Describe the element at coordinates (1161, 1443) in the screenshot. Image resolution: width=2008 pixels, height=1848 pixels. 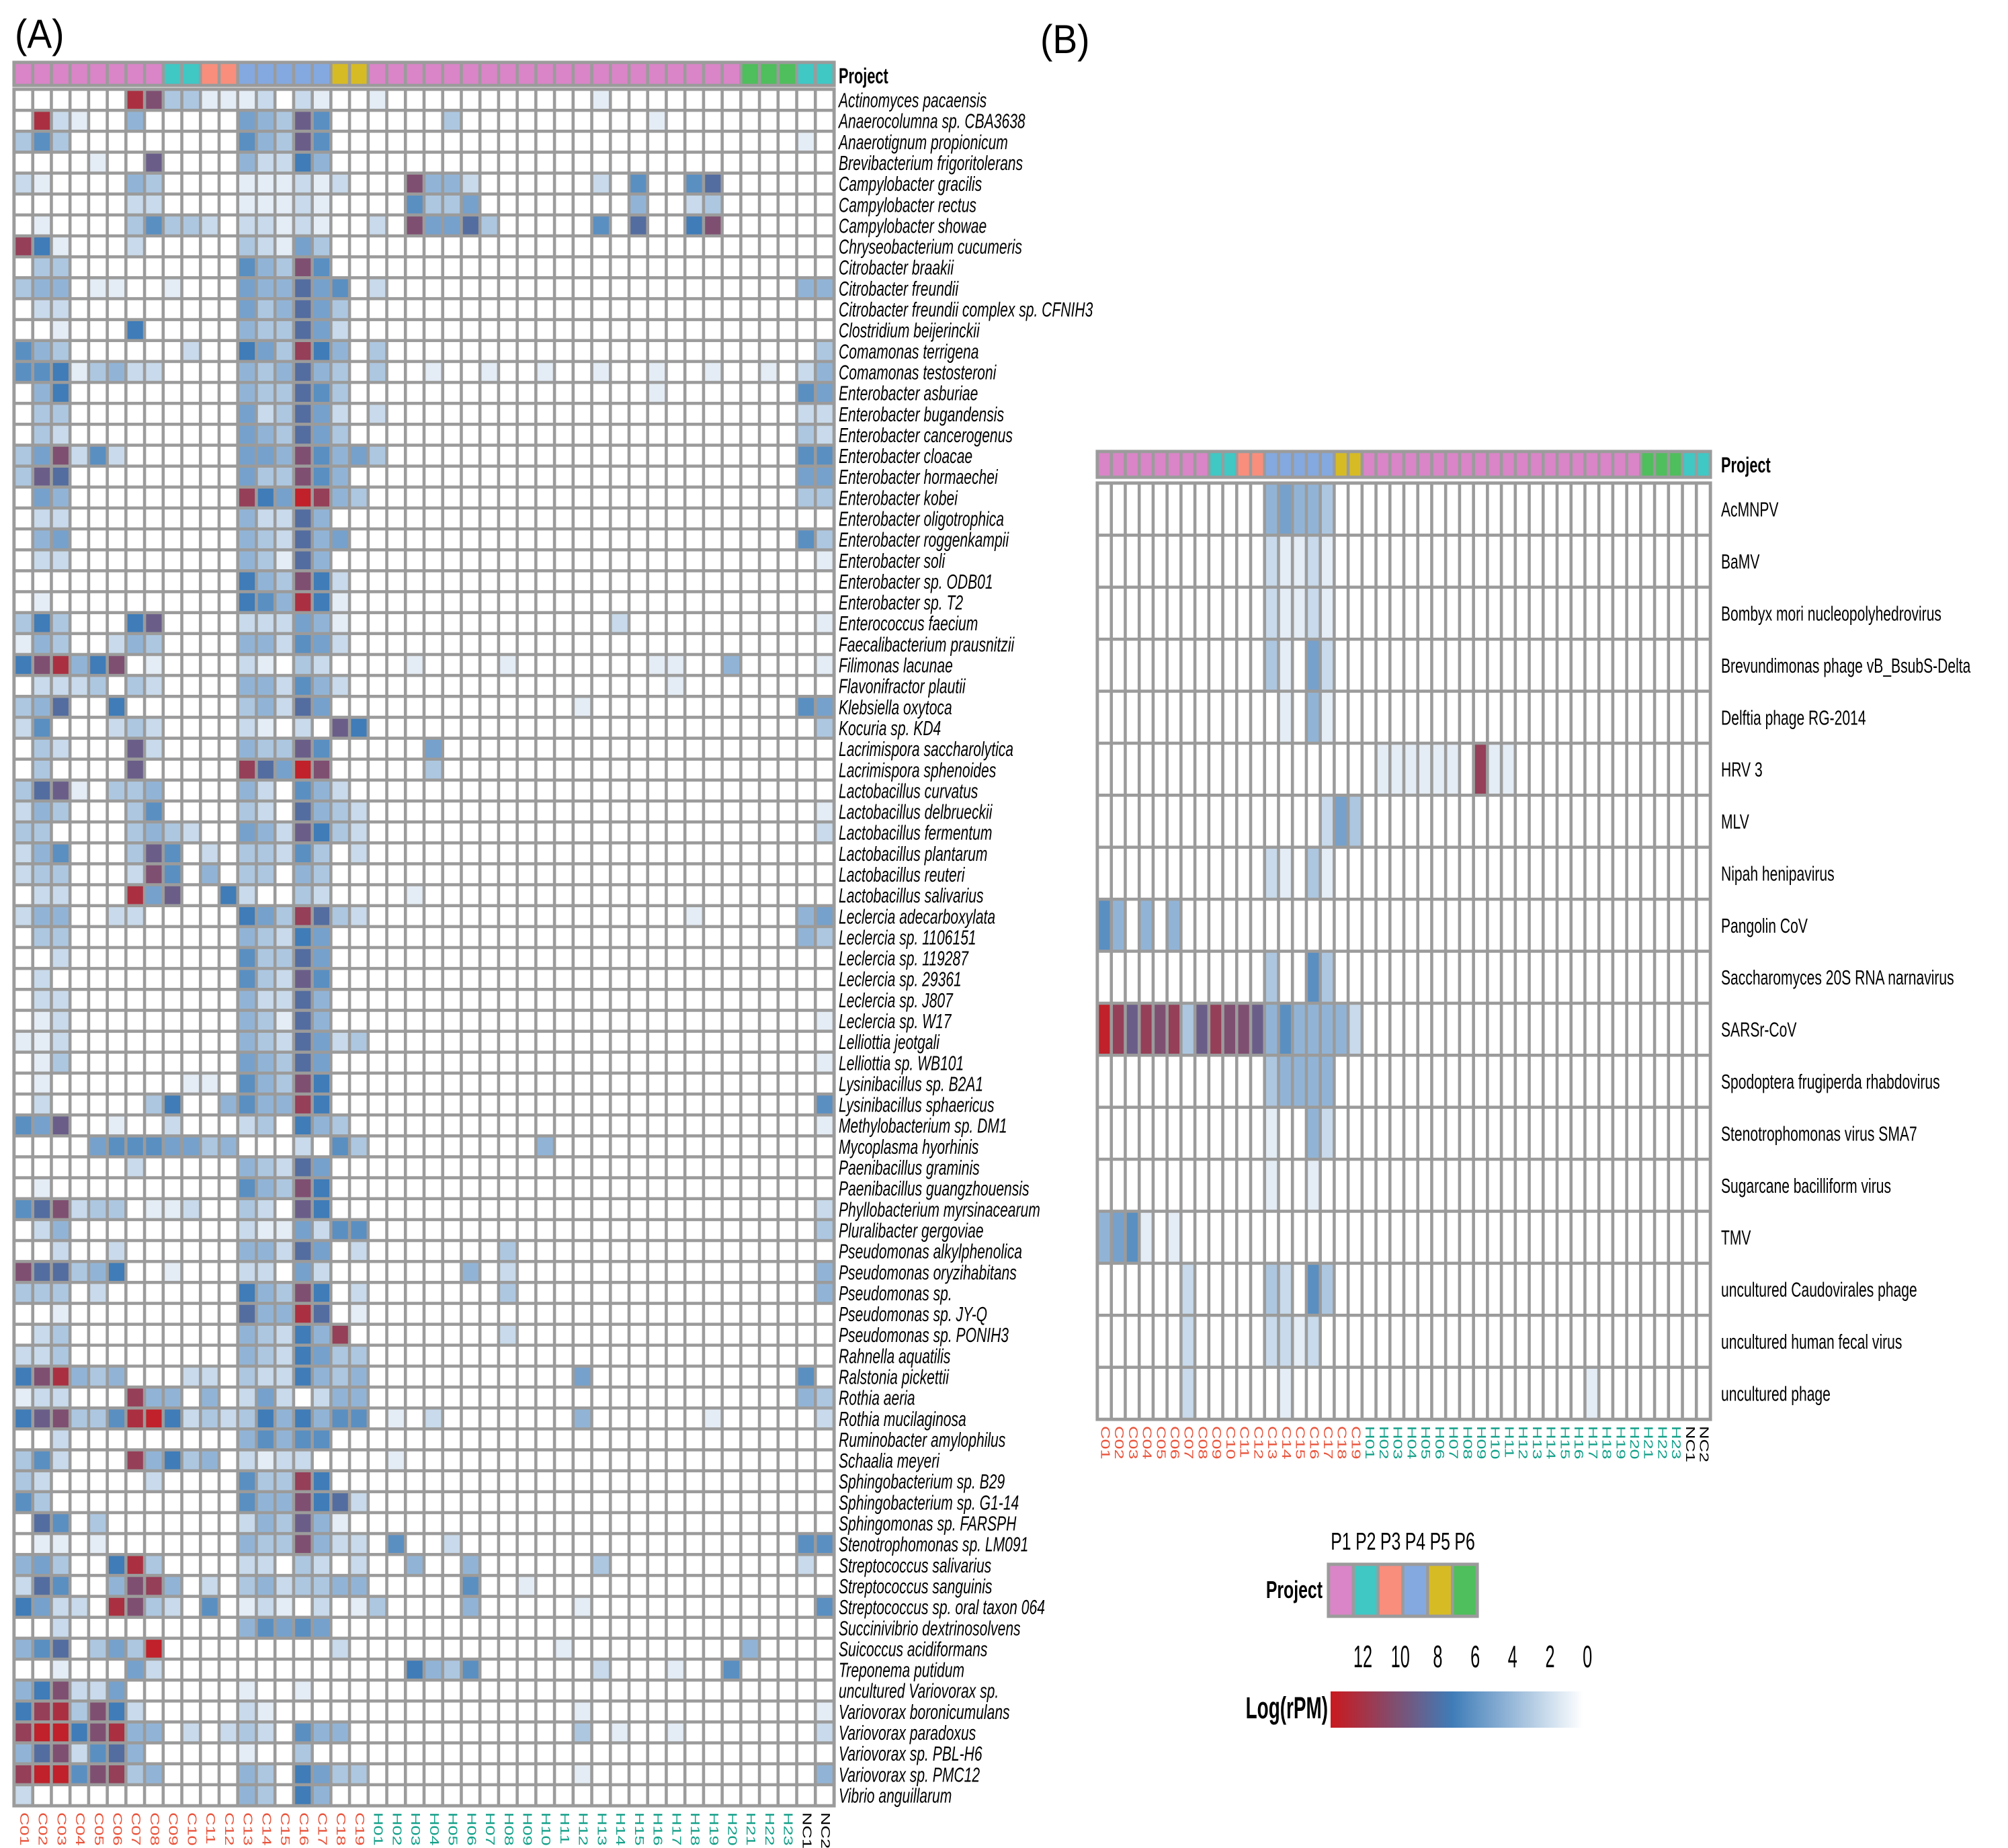
I see `svg-text: C05` at that location.